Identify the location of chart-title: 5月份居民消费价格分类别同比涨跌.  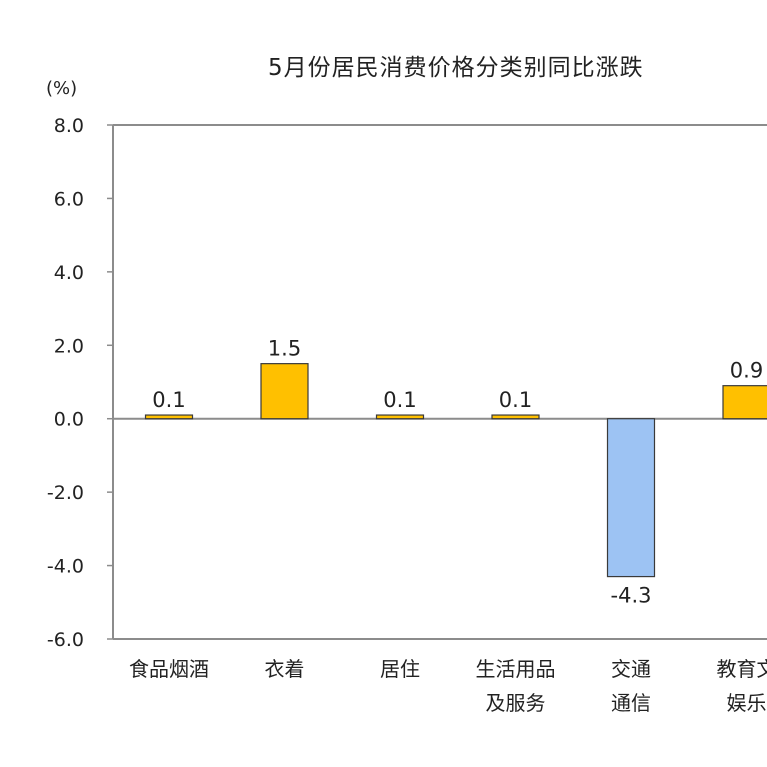
(456, 68).